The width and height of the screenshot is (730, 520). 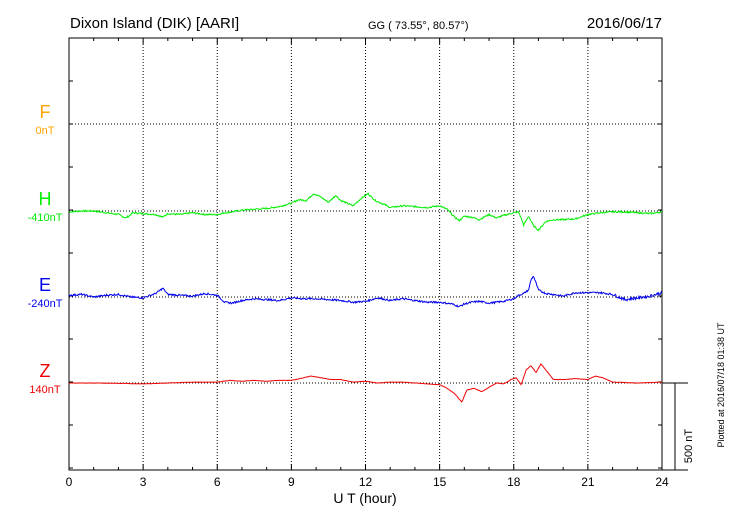 What do you see at coordinates (364, 498) in the screenshot?
I see `x-axis-label: U T (hour)` at bounding box center [364, 498].